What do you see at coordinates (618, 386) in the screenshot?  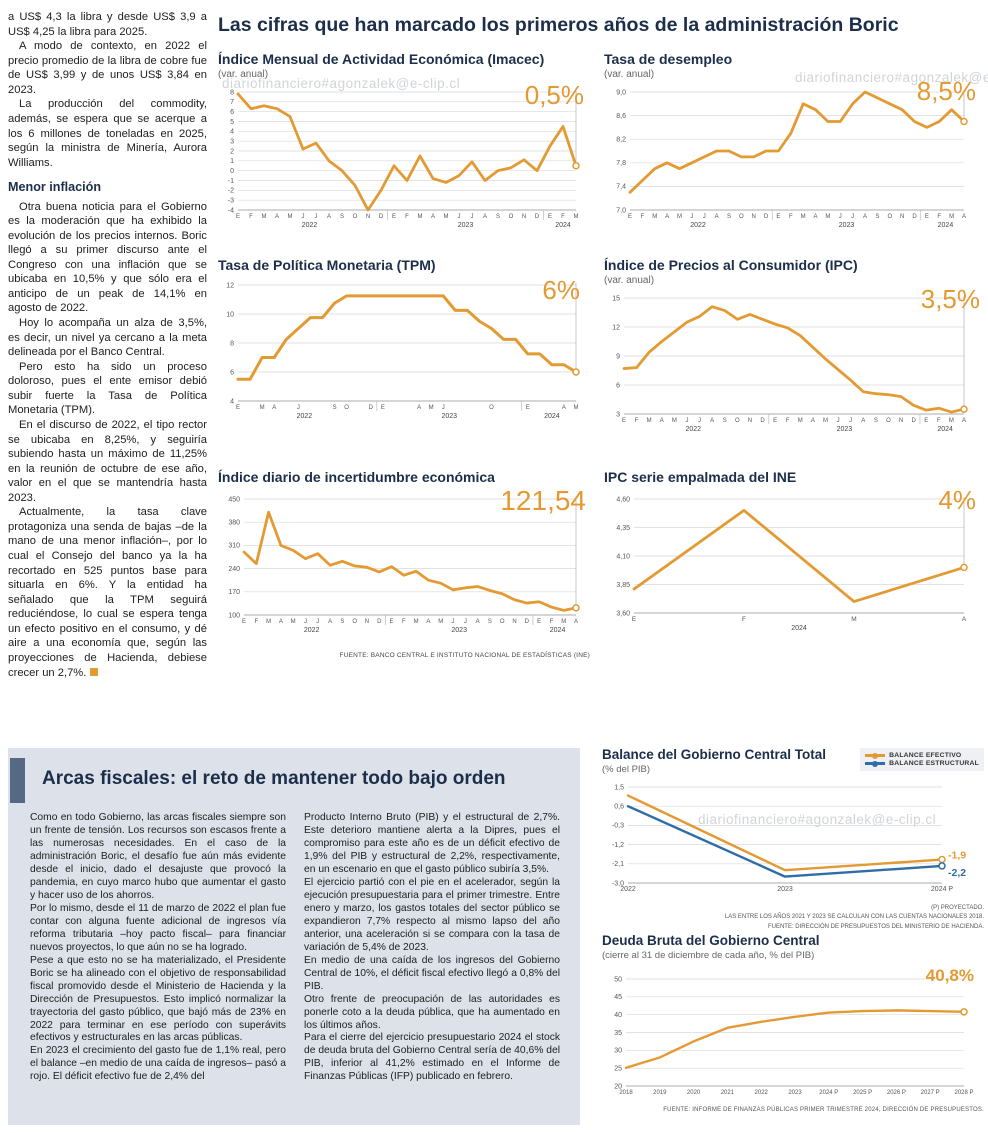 I see `svg-text: 6` at bounding box center [618, 386].